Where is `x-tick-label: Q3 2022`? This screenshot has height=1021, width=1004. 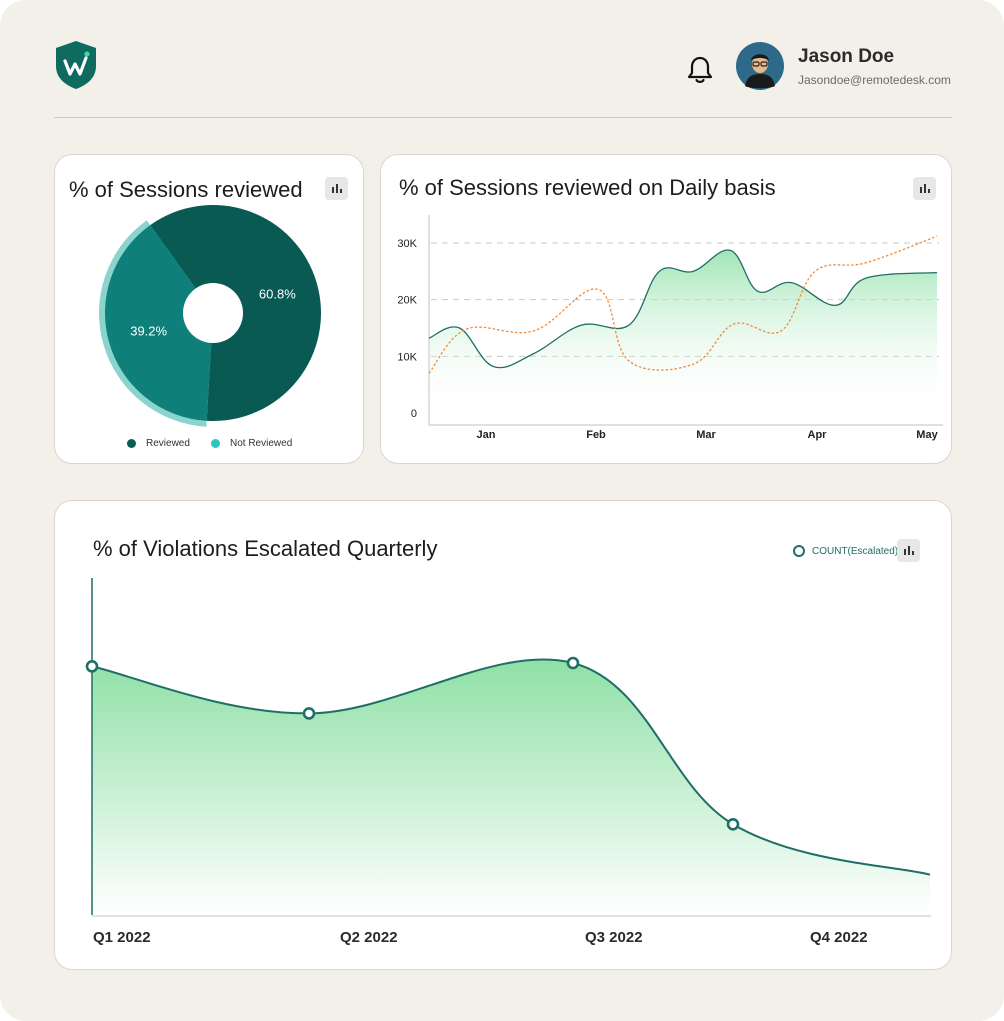 x-tick-label: Q3 2022 is located at coordinates (614, 937).